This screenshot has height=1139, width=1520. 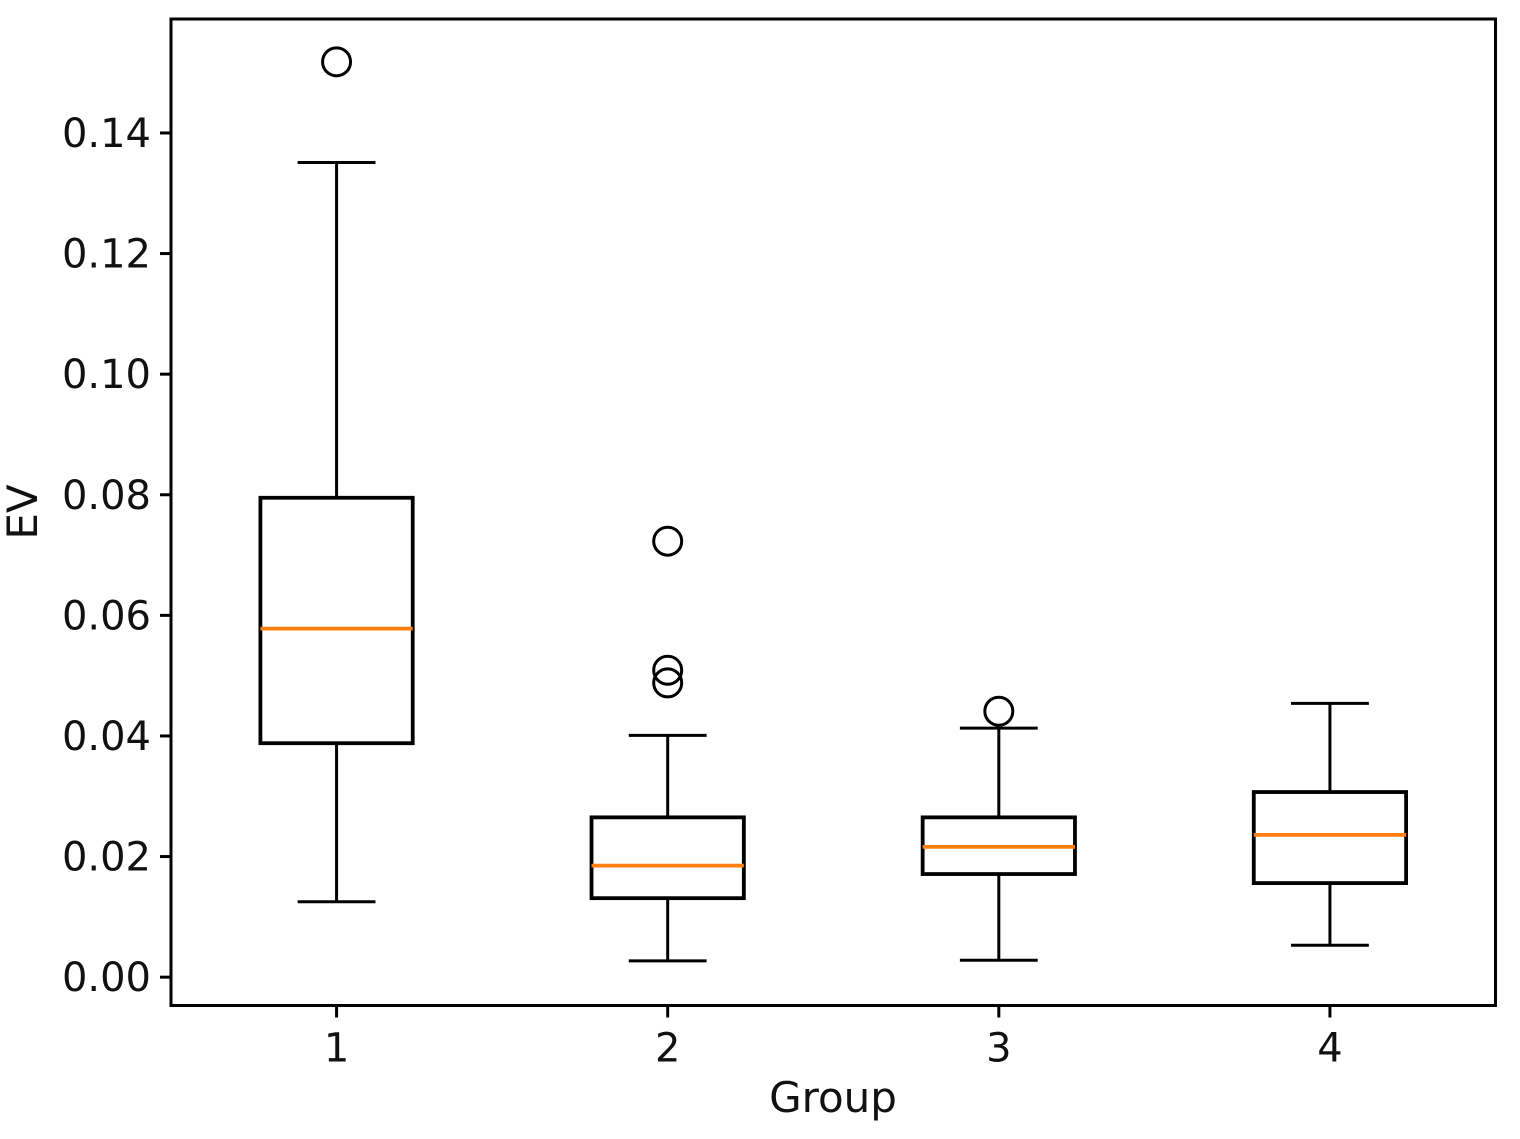 I want to click on y-tick-label: 0.00, so click(x=106, y=978).